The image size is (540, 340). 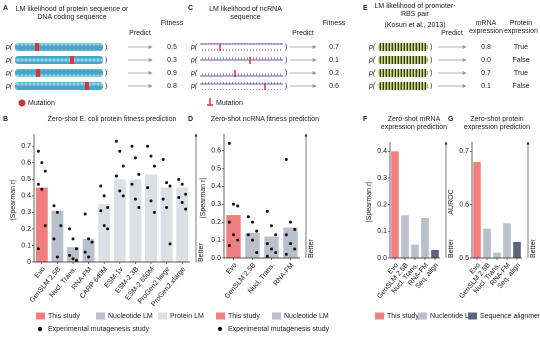 What do you see at coordinates (5, 8) in the screenshot?
I see `panel-label: A` at bounding box center [5, 8].